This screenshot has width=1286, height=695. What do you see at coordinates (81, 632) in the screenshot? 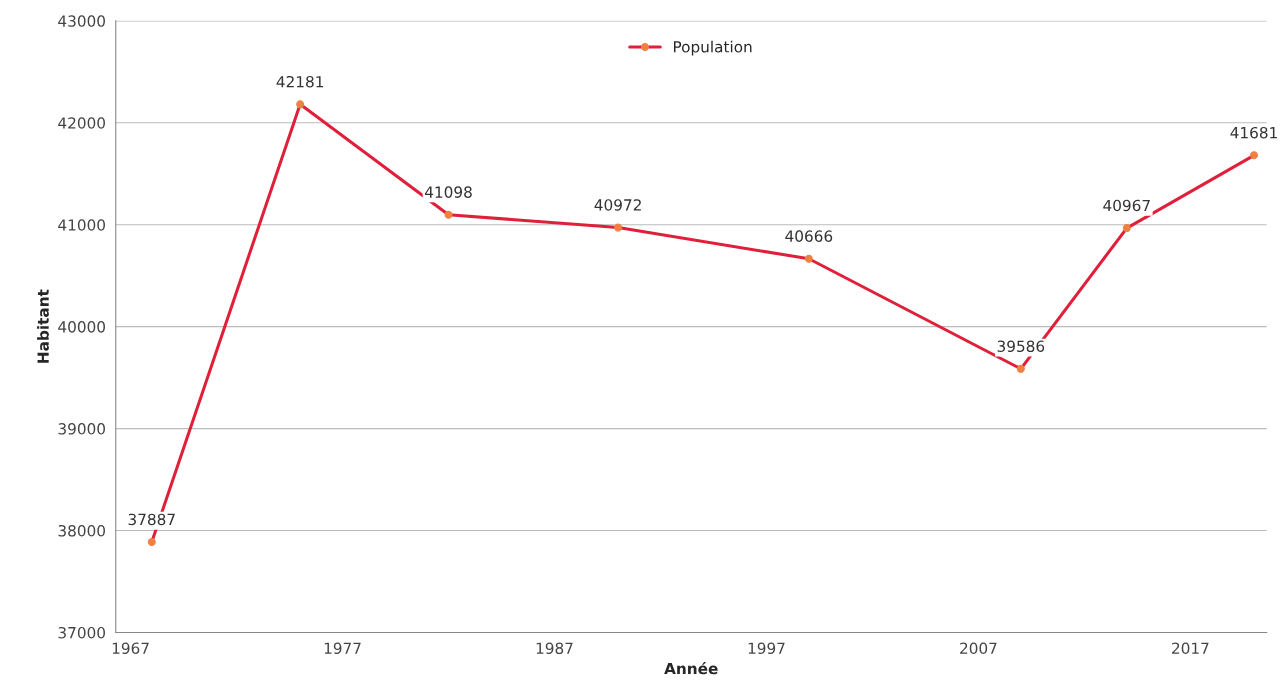
I see `y-tick-label: 37000` at bounding box center [81, 632].